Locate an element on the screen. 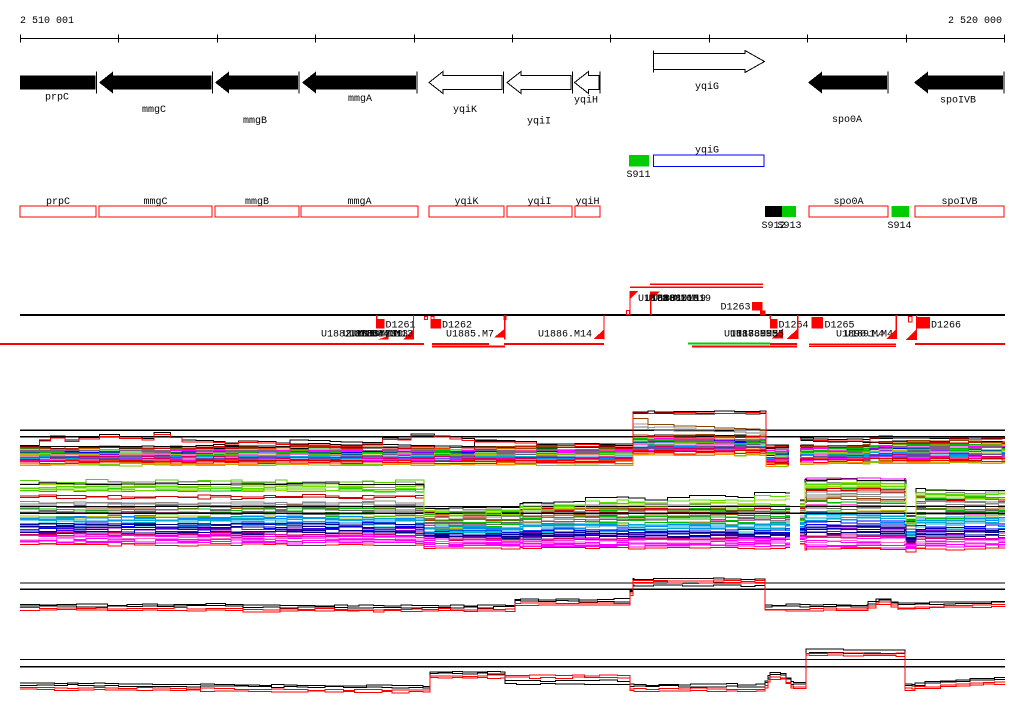 The image size is (1024, 714). svg-text: S912 is located at coordinates (773, 226).